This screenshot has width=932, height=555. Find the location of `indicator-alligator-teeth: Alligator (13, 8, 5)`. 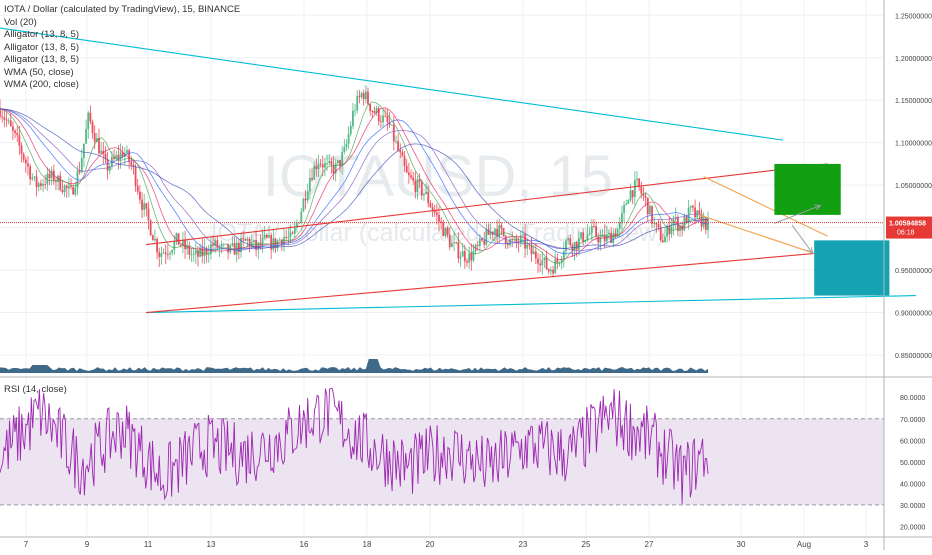

indicator-alligator-teeth: Alligator (13, 8, 5) is located at coordinates (41, 47).